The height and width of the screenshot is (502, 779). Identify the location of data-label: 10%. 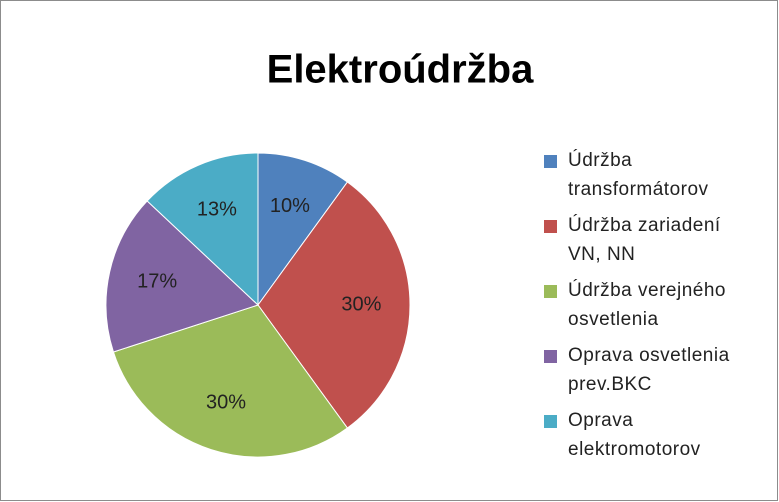
(290, 206).